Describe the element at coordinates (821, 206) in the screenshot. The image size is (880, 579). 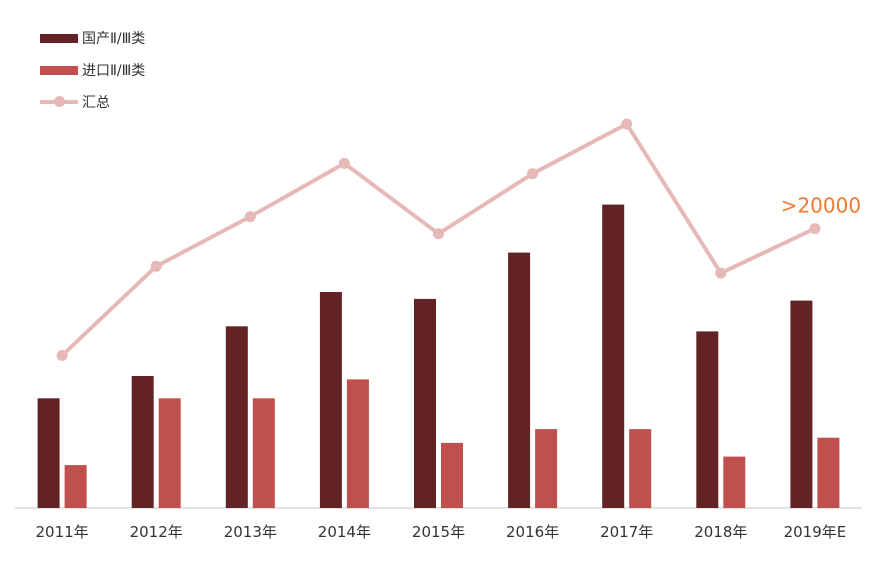
I see `annotation-label: >20000` at that location.